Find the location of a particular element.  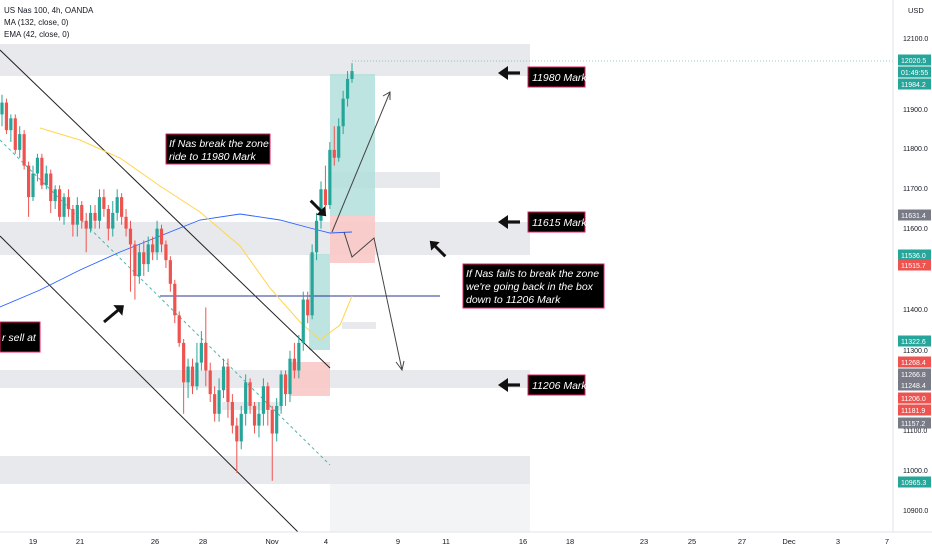

price-tag: 11266.8 is located at coordinates (914, 374).